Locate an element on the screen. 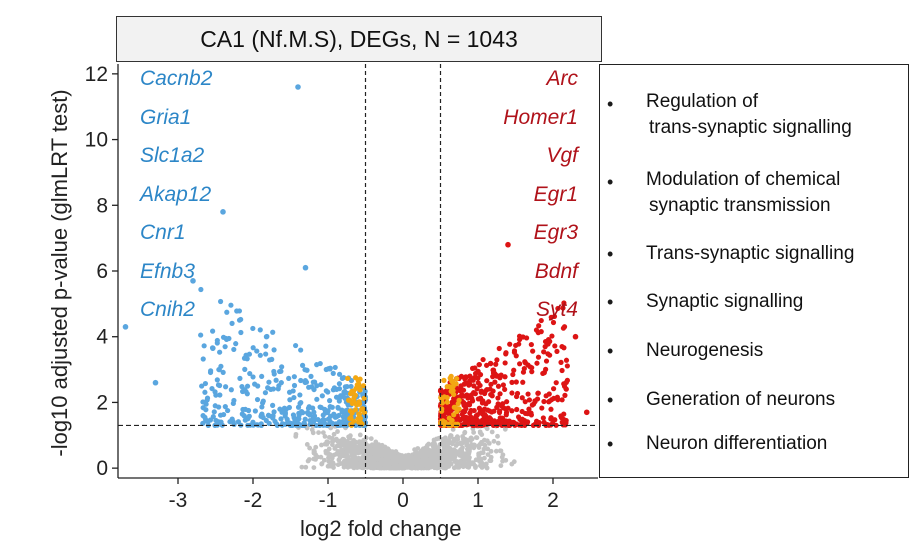  gene-label-up: Syt4 is located at coordinates (556, 309).